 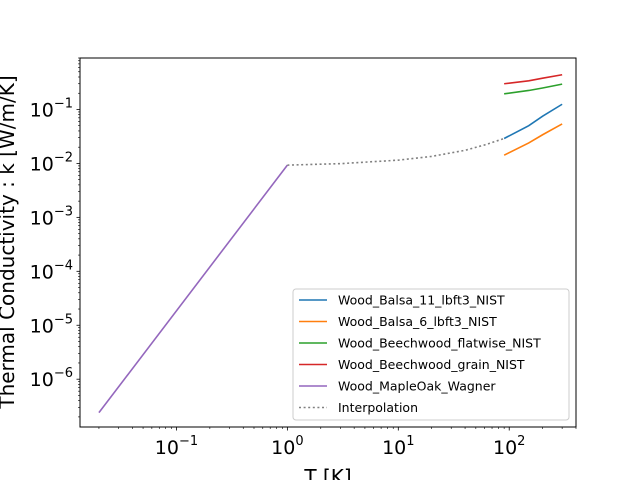 What do you see at coordinates (9, 242) in the screenshot?
I see `y-axis-label: Thermal Conductivity : k [W/m/K]` at bounding box center [9, 242].